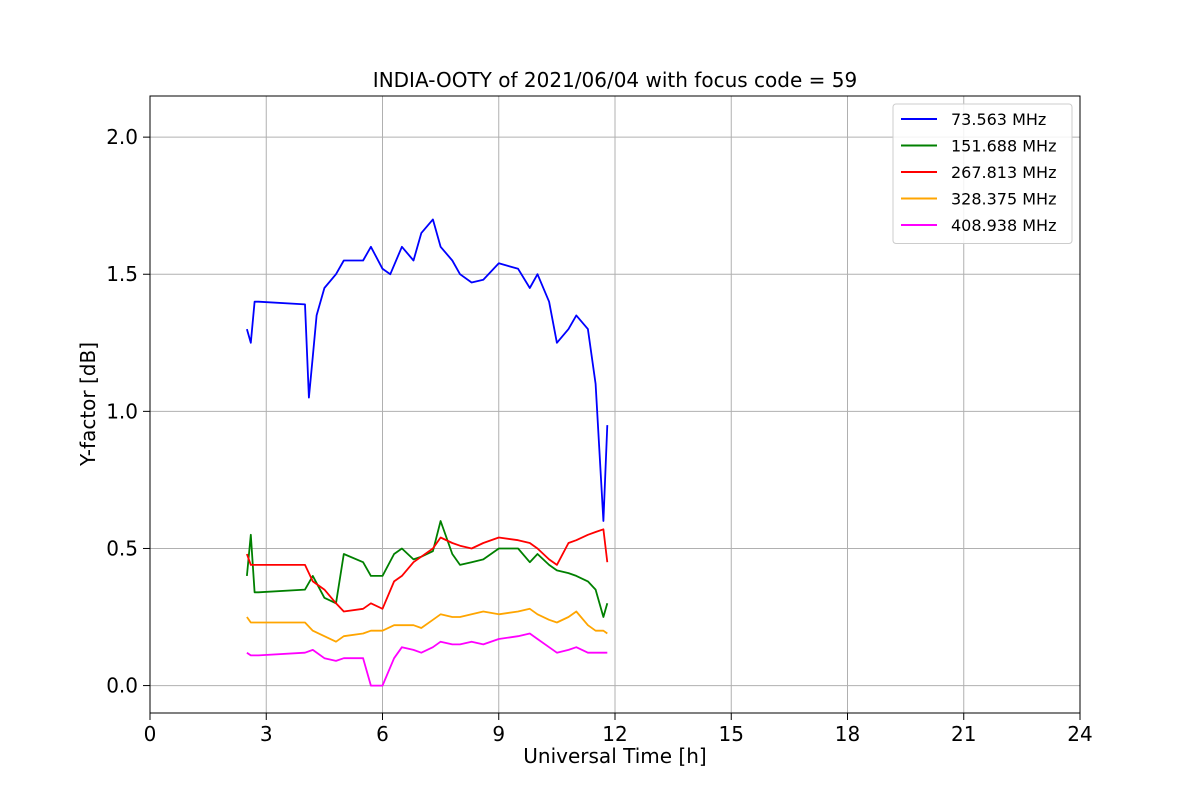 The image size is (1200, 800). Describe the element at coordinates (122, 411) in the screenshot. I see `y-tick-label: 1.0` at that location.